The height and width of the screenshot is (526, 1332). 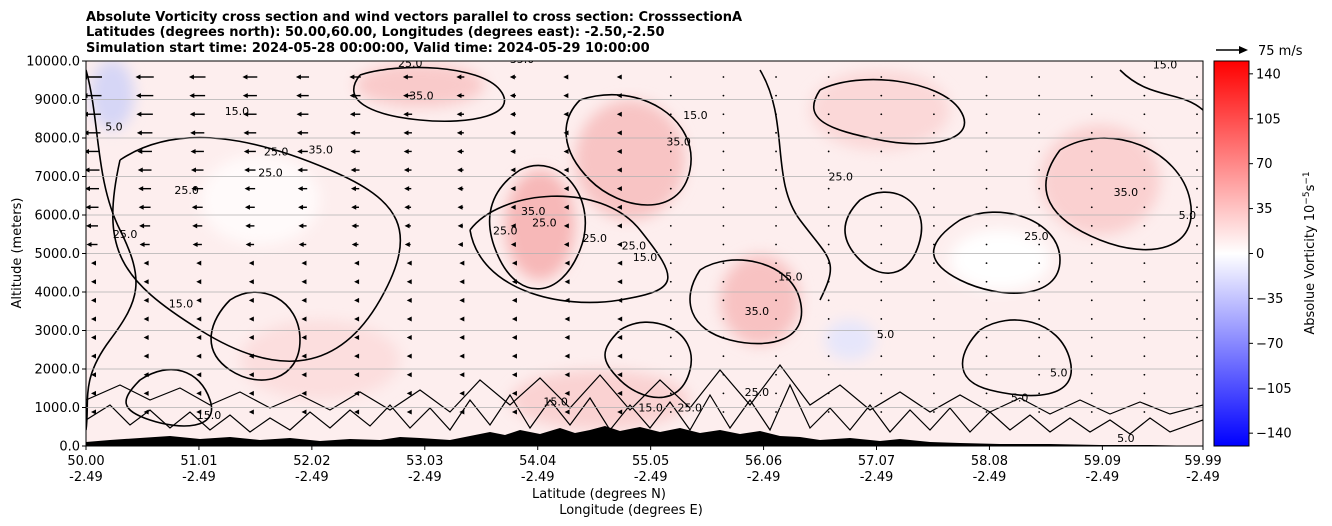 What do you see at coordinates (58, 216) in the screenshot?
I see `y-tick-label: 6000.0` at bounding box center [58, 216].